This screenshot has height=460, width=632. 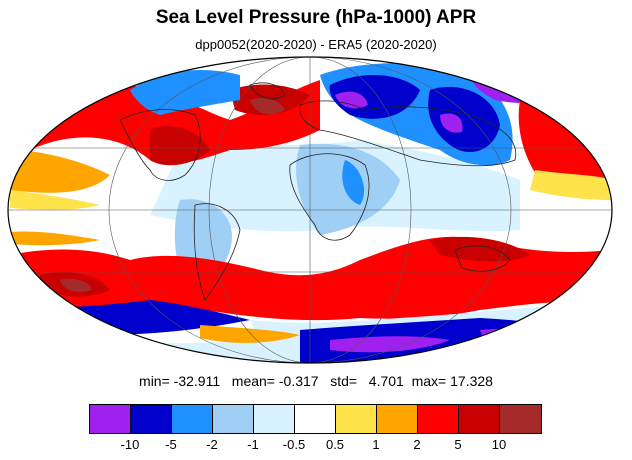 I want to click on plot-subtitle: dpp0052(2020-2020) - ERA5 (2020-2020), so click(x=316, y=44).